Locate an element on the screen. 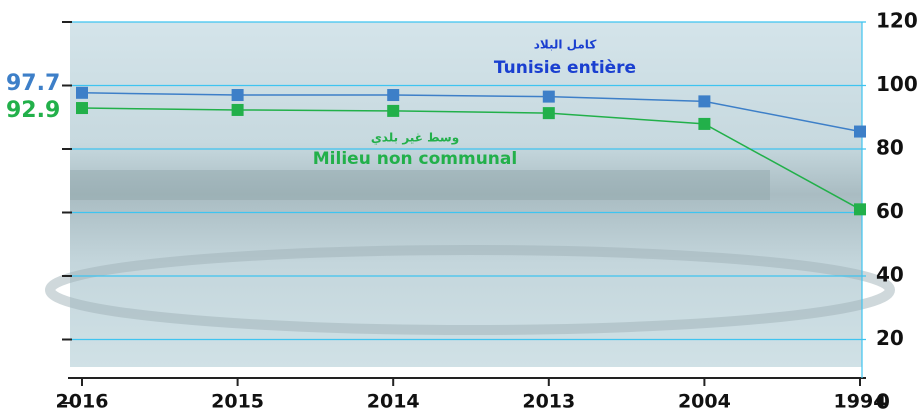 The width and height of the screenshot is (917, 418). y-tick-label: 20 is located at coordinates (890, 338).